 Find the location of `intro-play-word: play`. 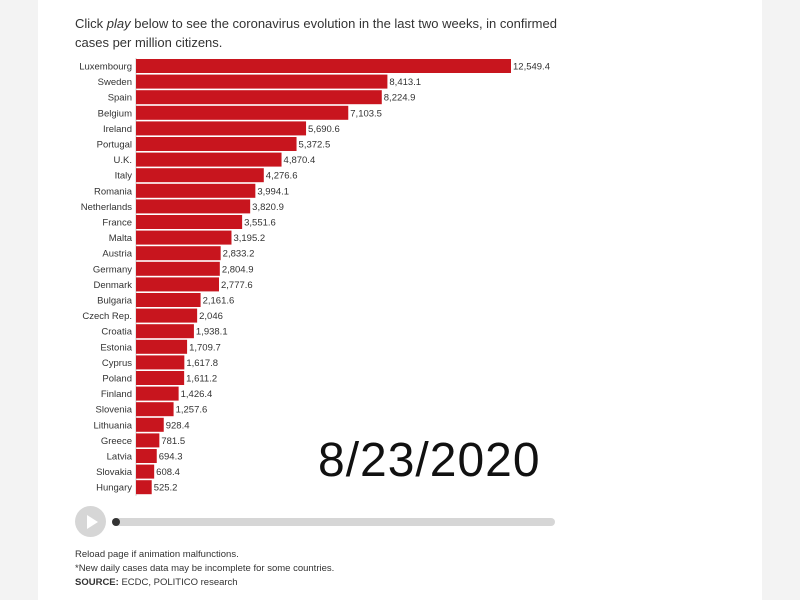

intro-play-word: play is located at coordinates (118, 23).